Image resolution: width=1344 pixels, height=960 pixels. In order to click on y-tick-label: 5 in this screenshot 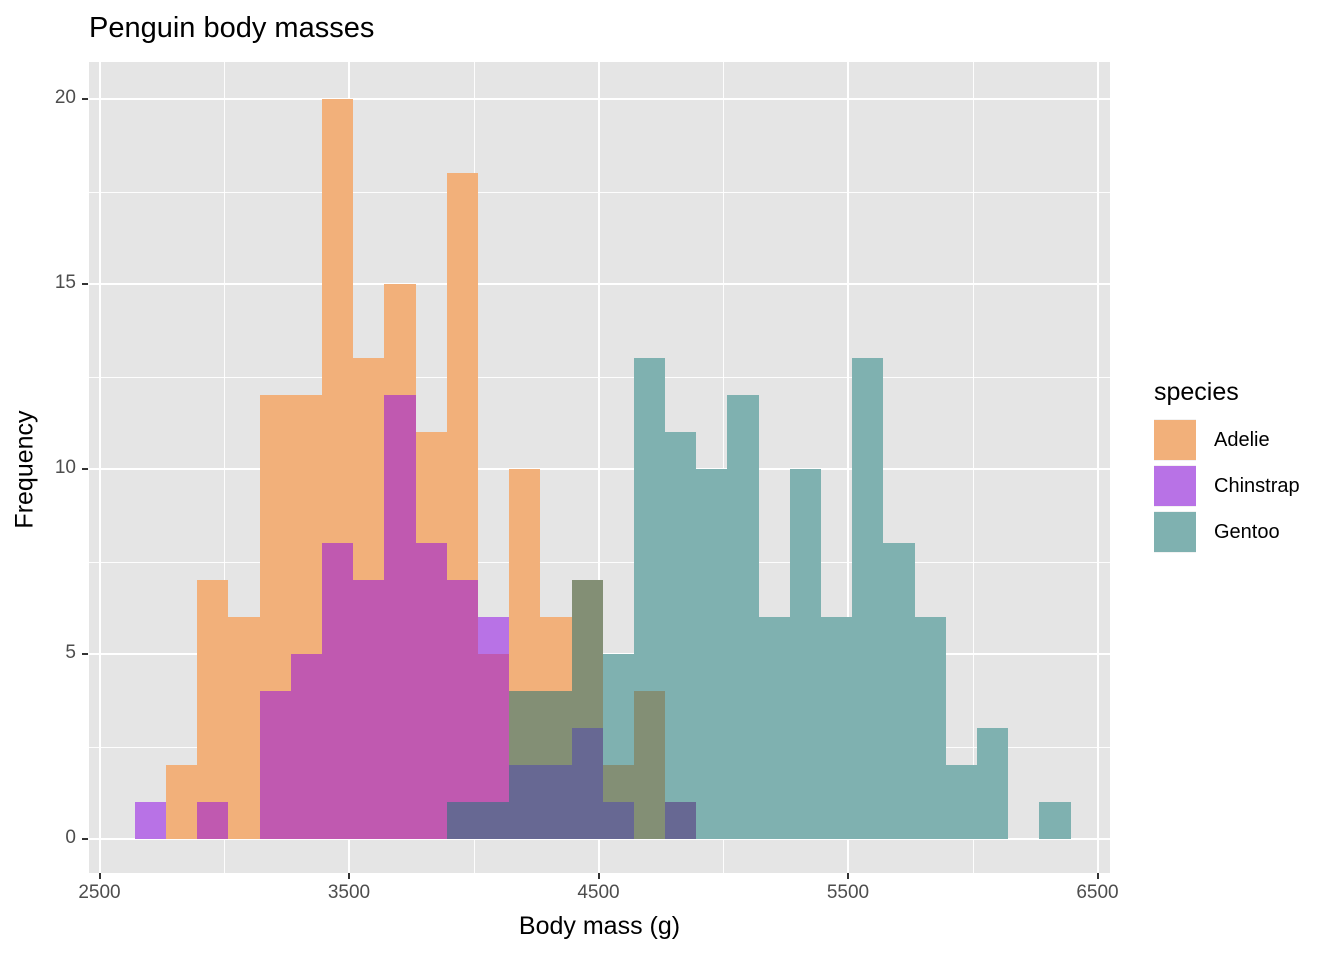, I will do `click(70, 652)`.